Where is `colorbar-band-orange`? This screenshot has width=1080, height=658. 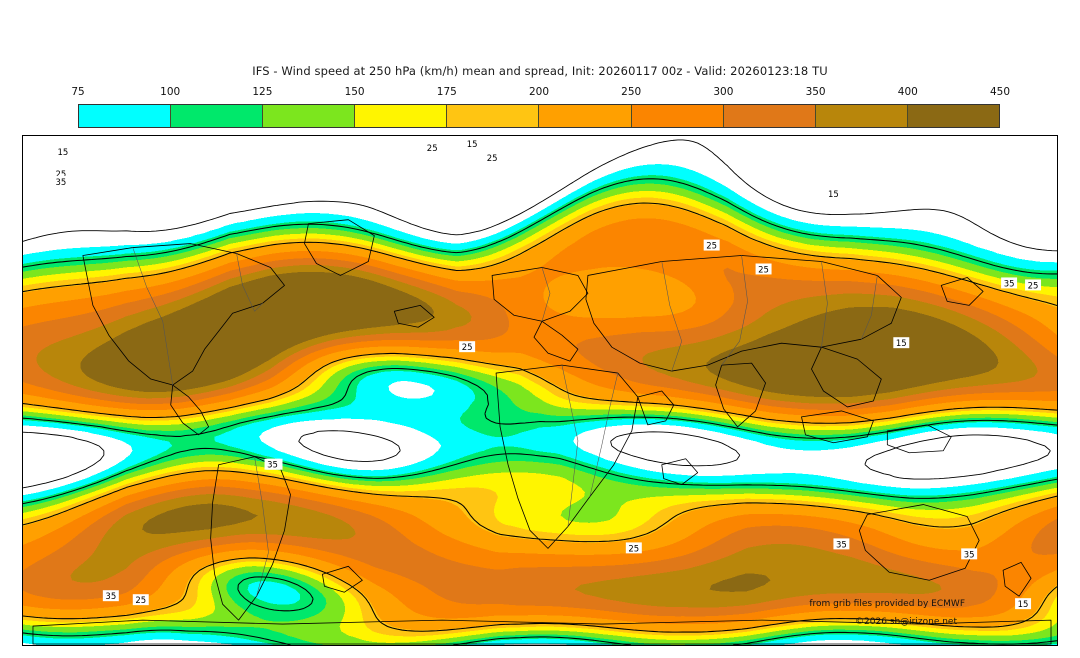 colorbar-band-orange is located at coordinates (677, 116).